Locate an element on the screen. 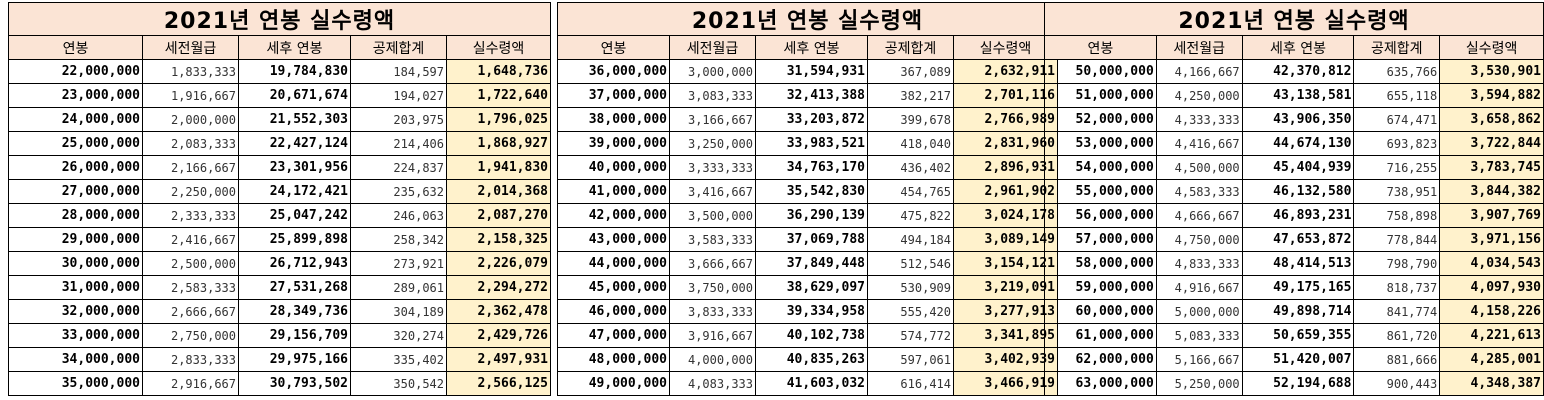 The image size is (1544, 400). annual-salary-cell: 61,000,000 is located at coordinates (1100, 335).